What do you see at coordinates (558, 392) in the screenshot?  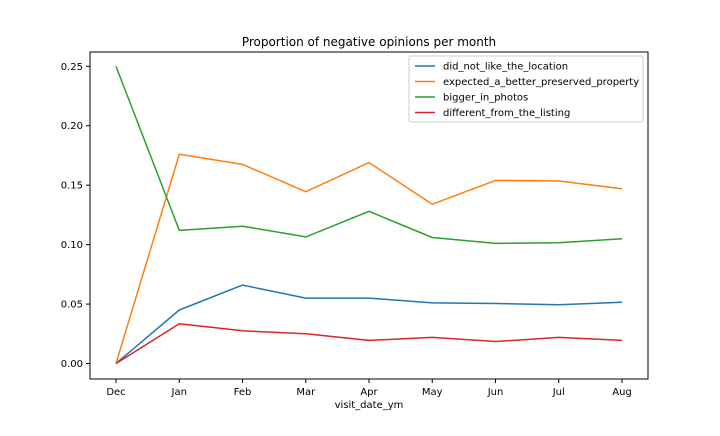 I see `x-tick-label: Jul` at bounding box center [558, 392].